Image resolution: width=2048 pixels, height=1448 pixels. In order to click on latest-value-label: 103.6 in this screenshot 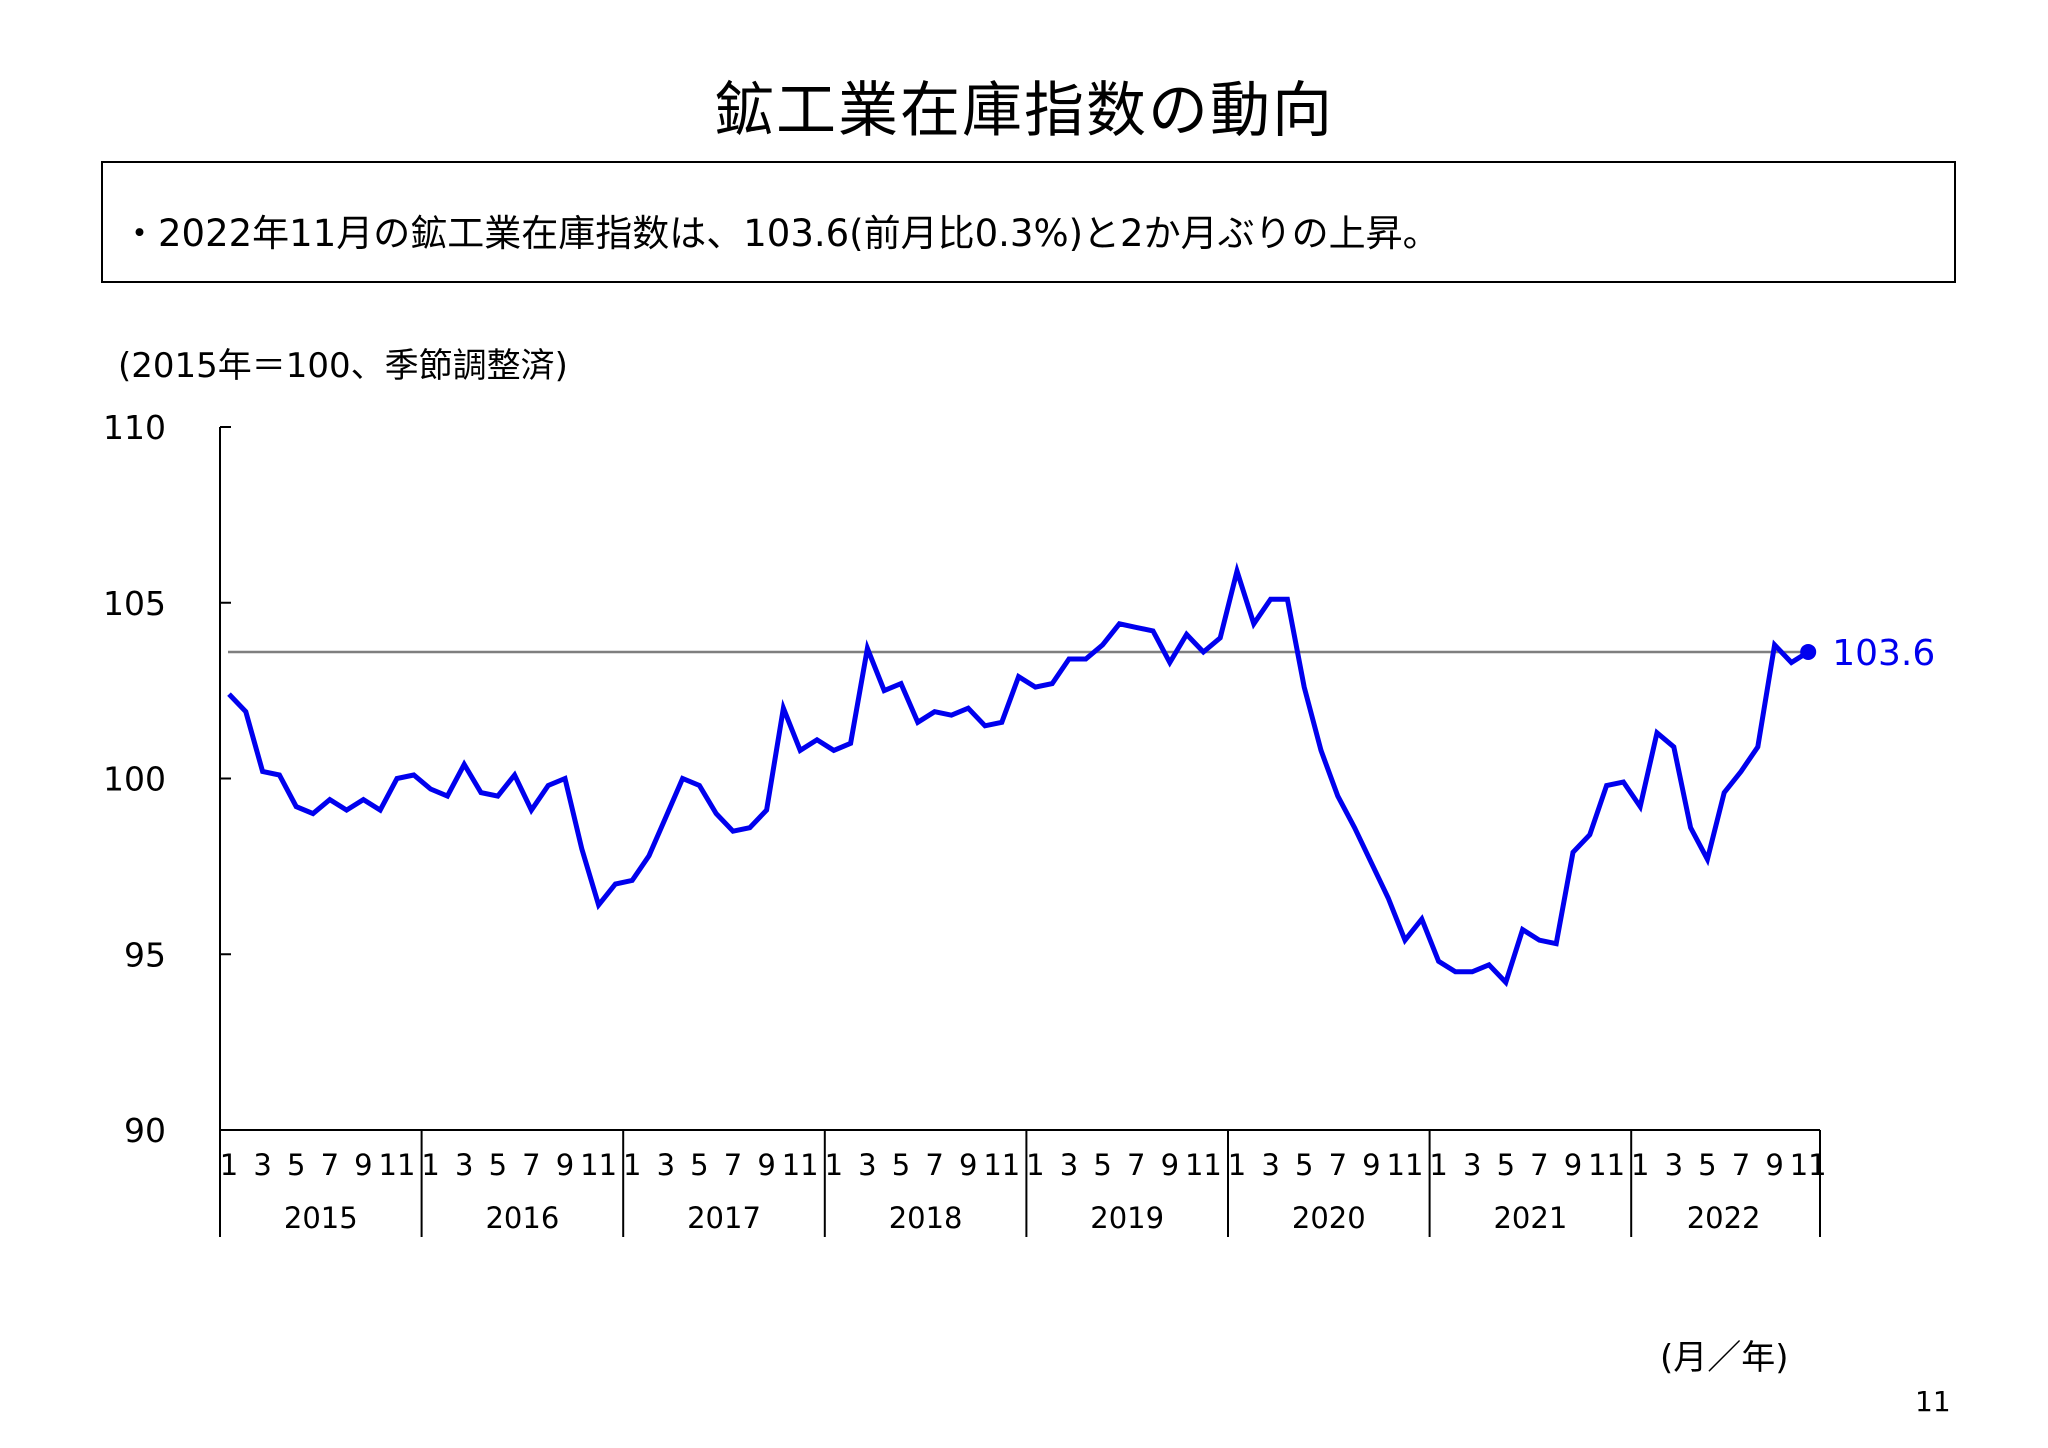, I will do `click(1883, 653)`.